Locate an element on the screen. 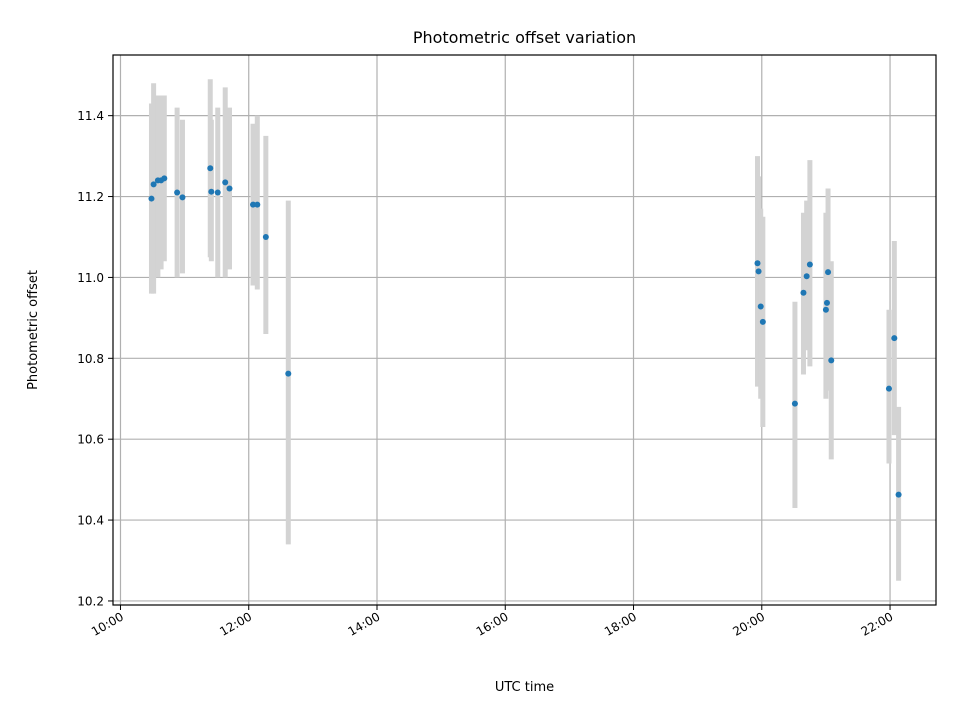  y-tick-label: 11.2 is located at coordinates (90, 197).